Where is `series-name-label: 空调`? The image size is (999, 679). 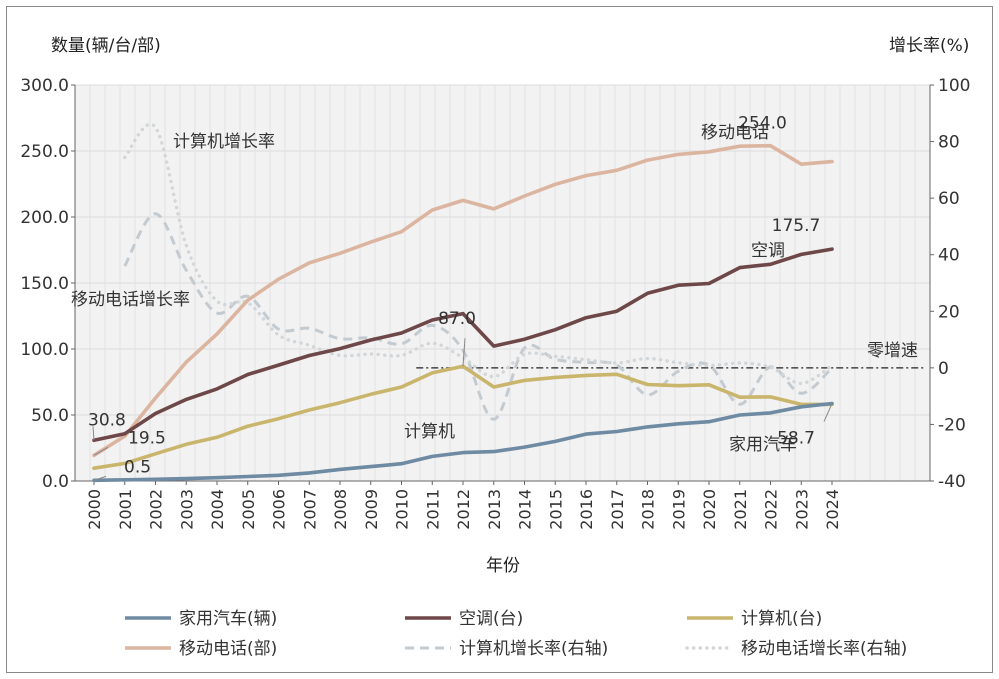 series-name-label: 空调 is located at coordinates (768, 251).